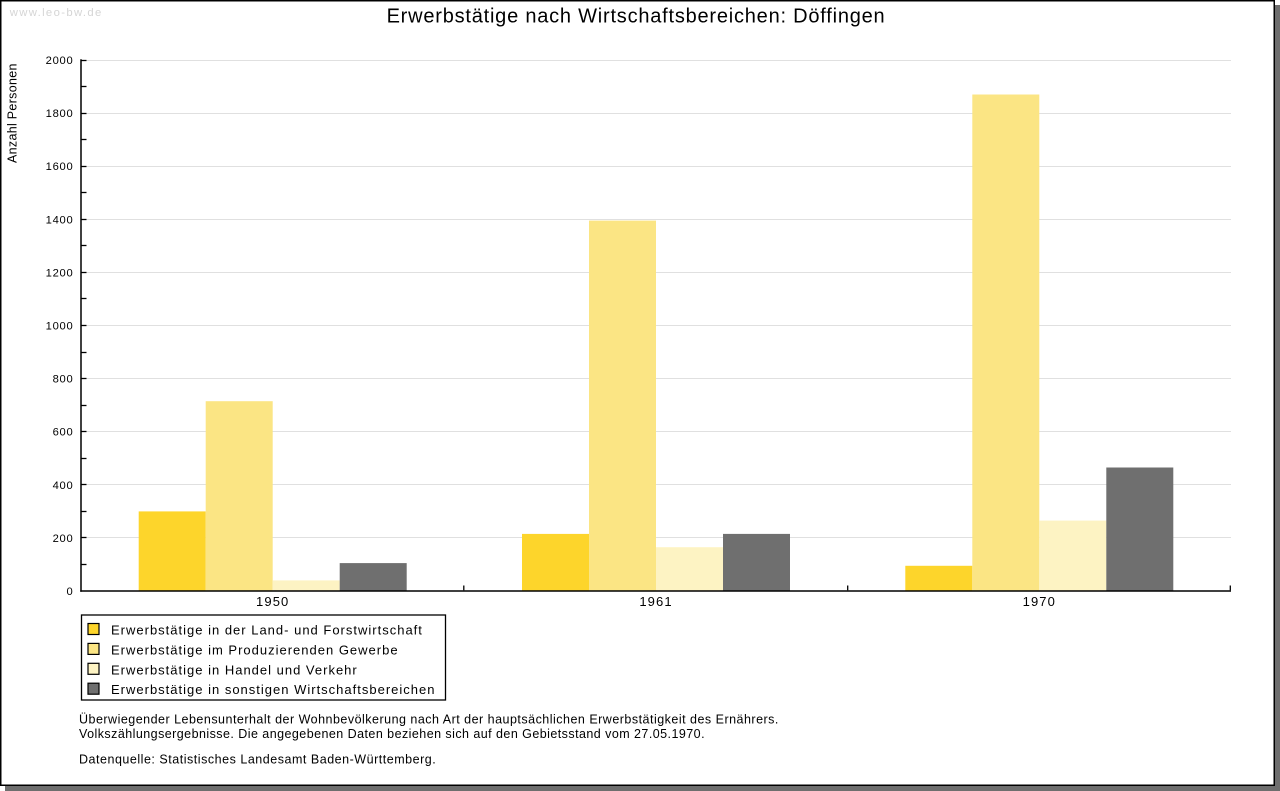 The width and height of the screenshot is (1280, 791). What do you see at coordinates (255, 649) in the screenshot?
I see `svg-text:Erwerbstätige im Produzierende: Erwerbstätige im Produzierenden Gewerbe` at bounding box center [255, 649].